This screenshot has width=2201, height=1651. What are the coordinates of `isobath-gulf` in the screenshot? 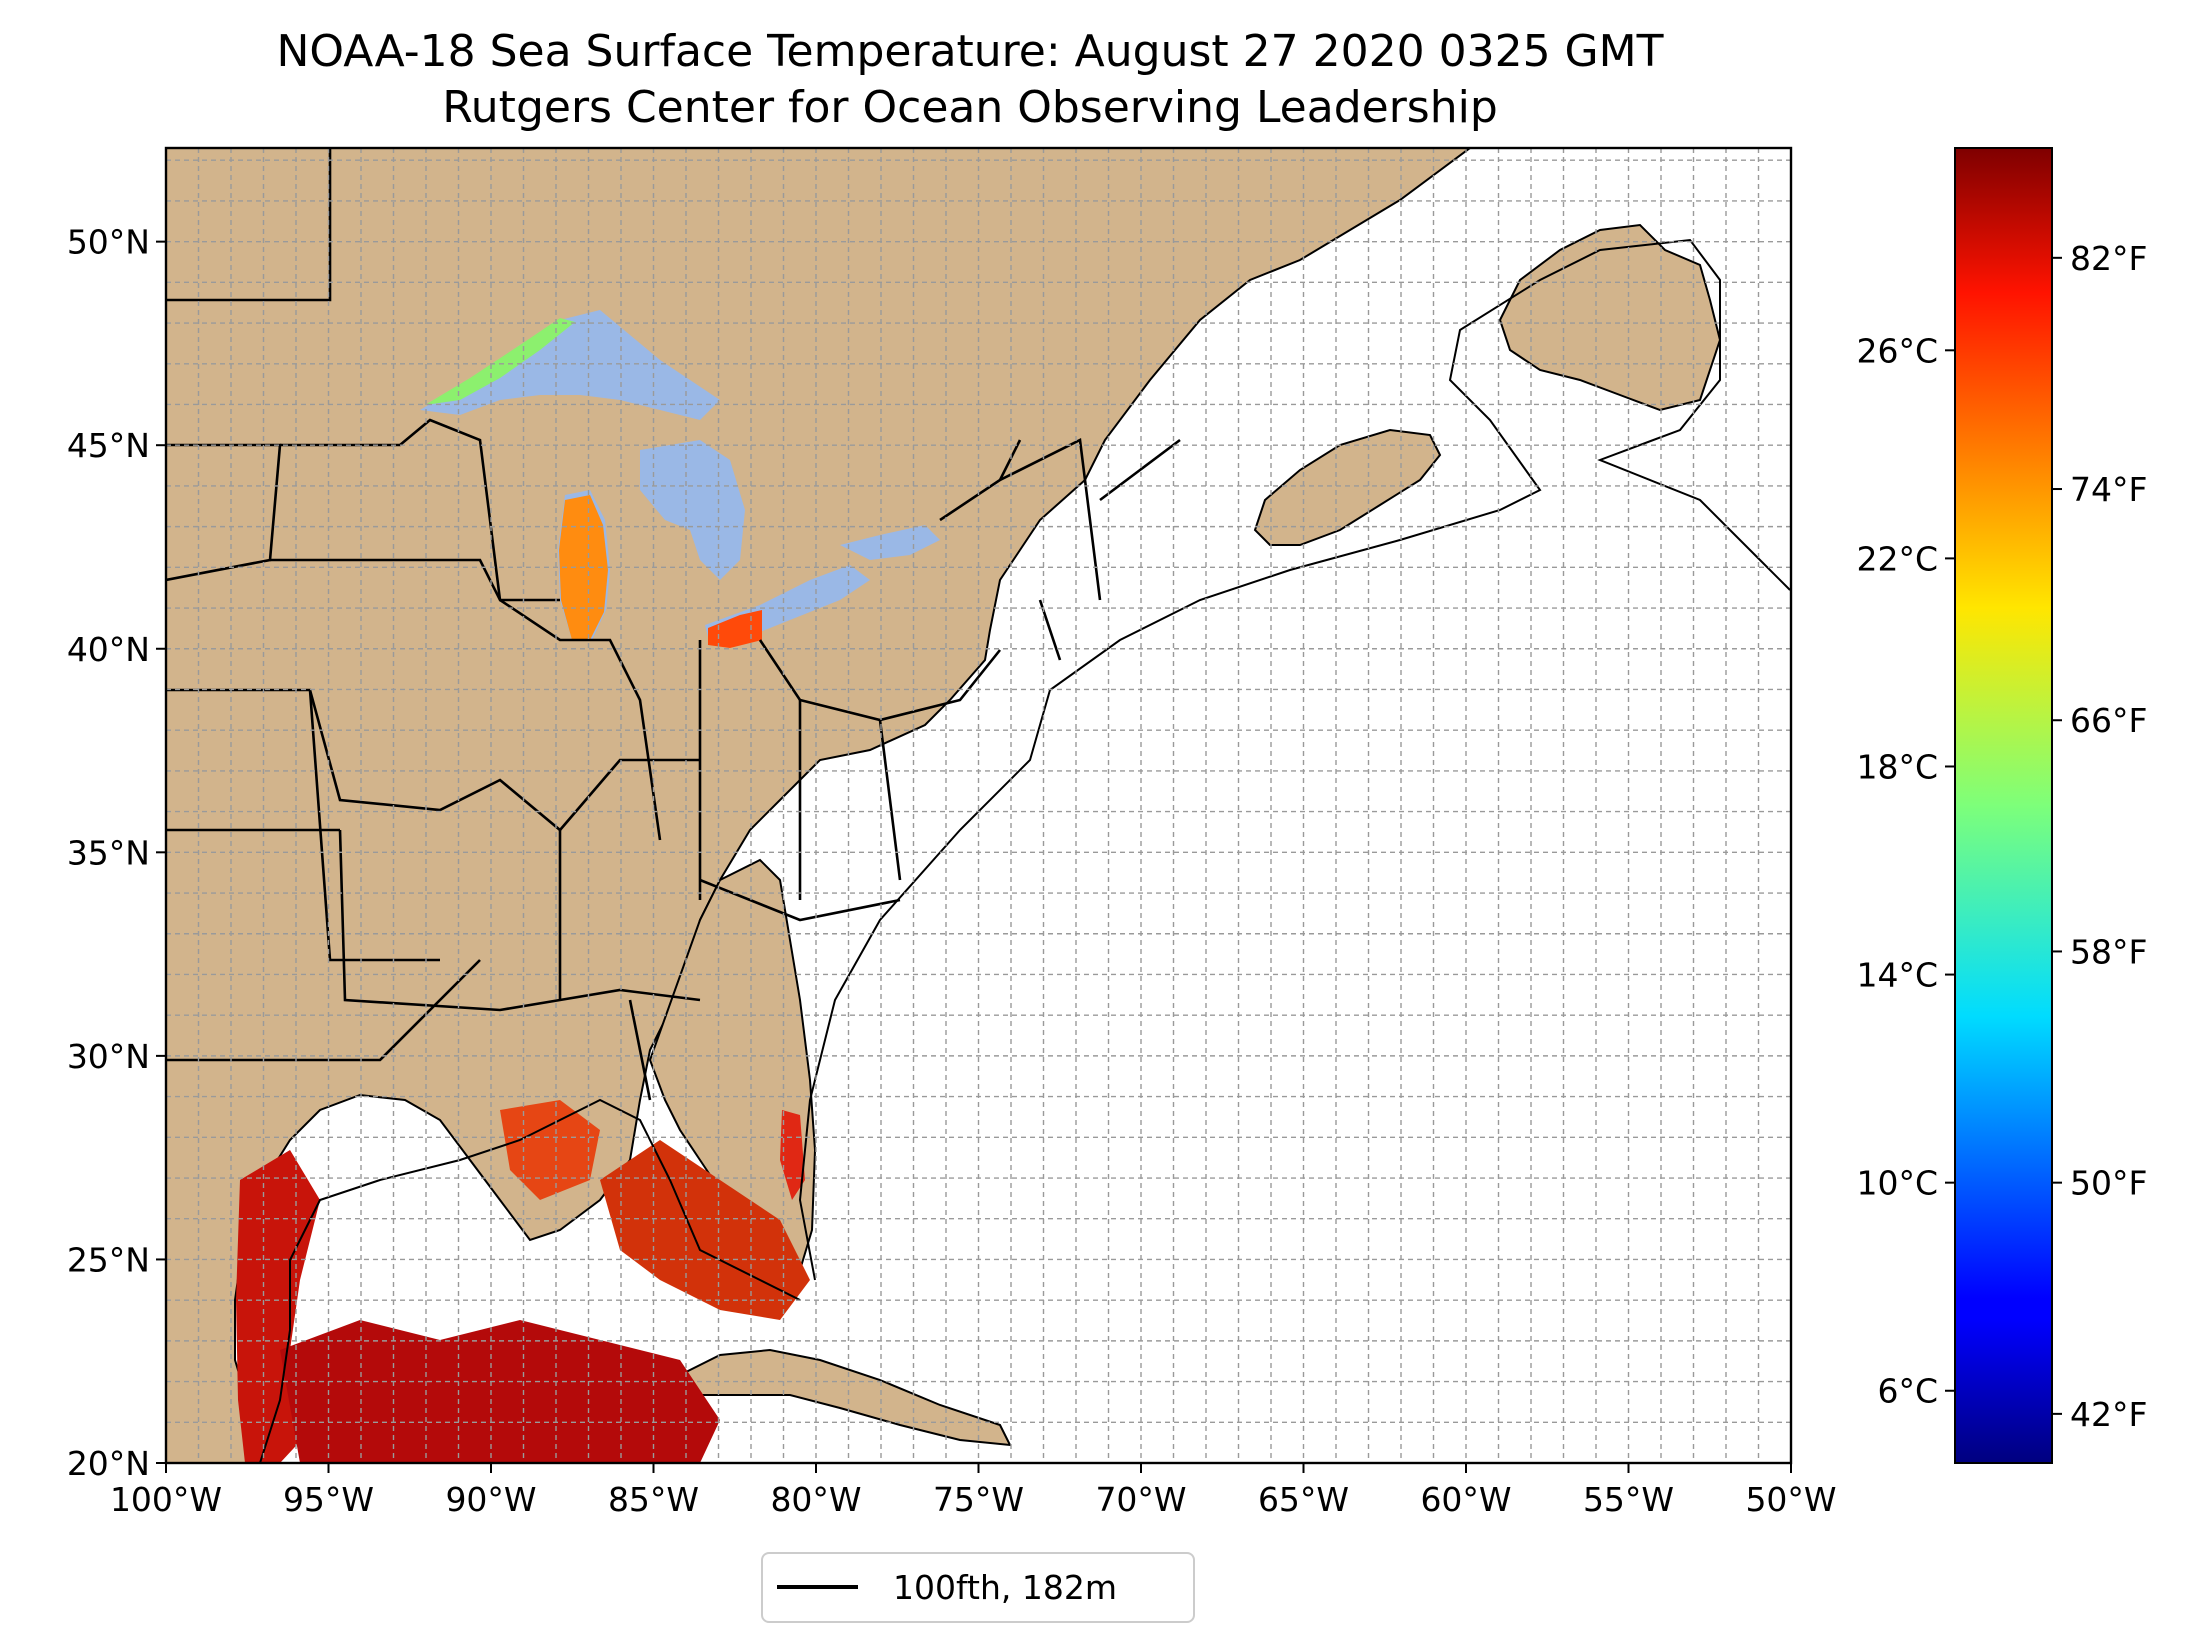 It's located at (530, 1280).